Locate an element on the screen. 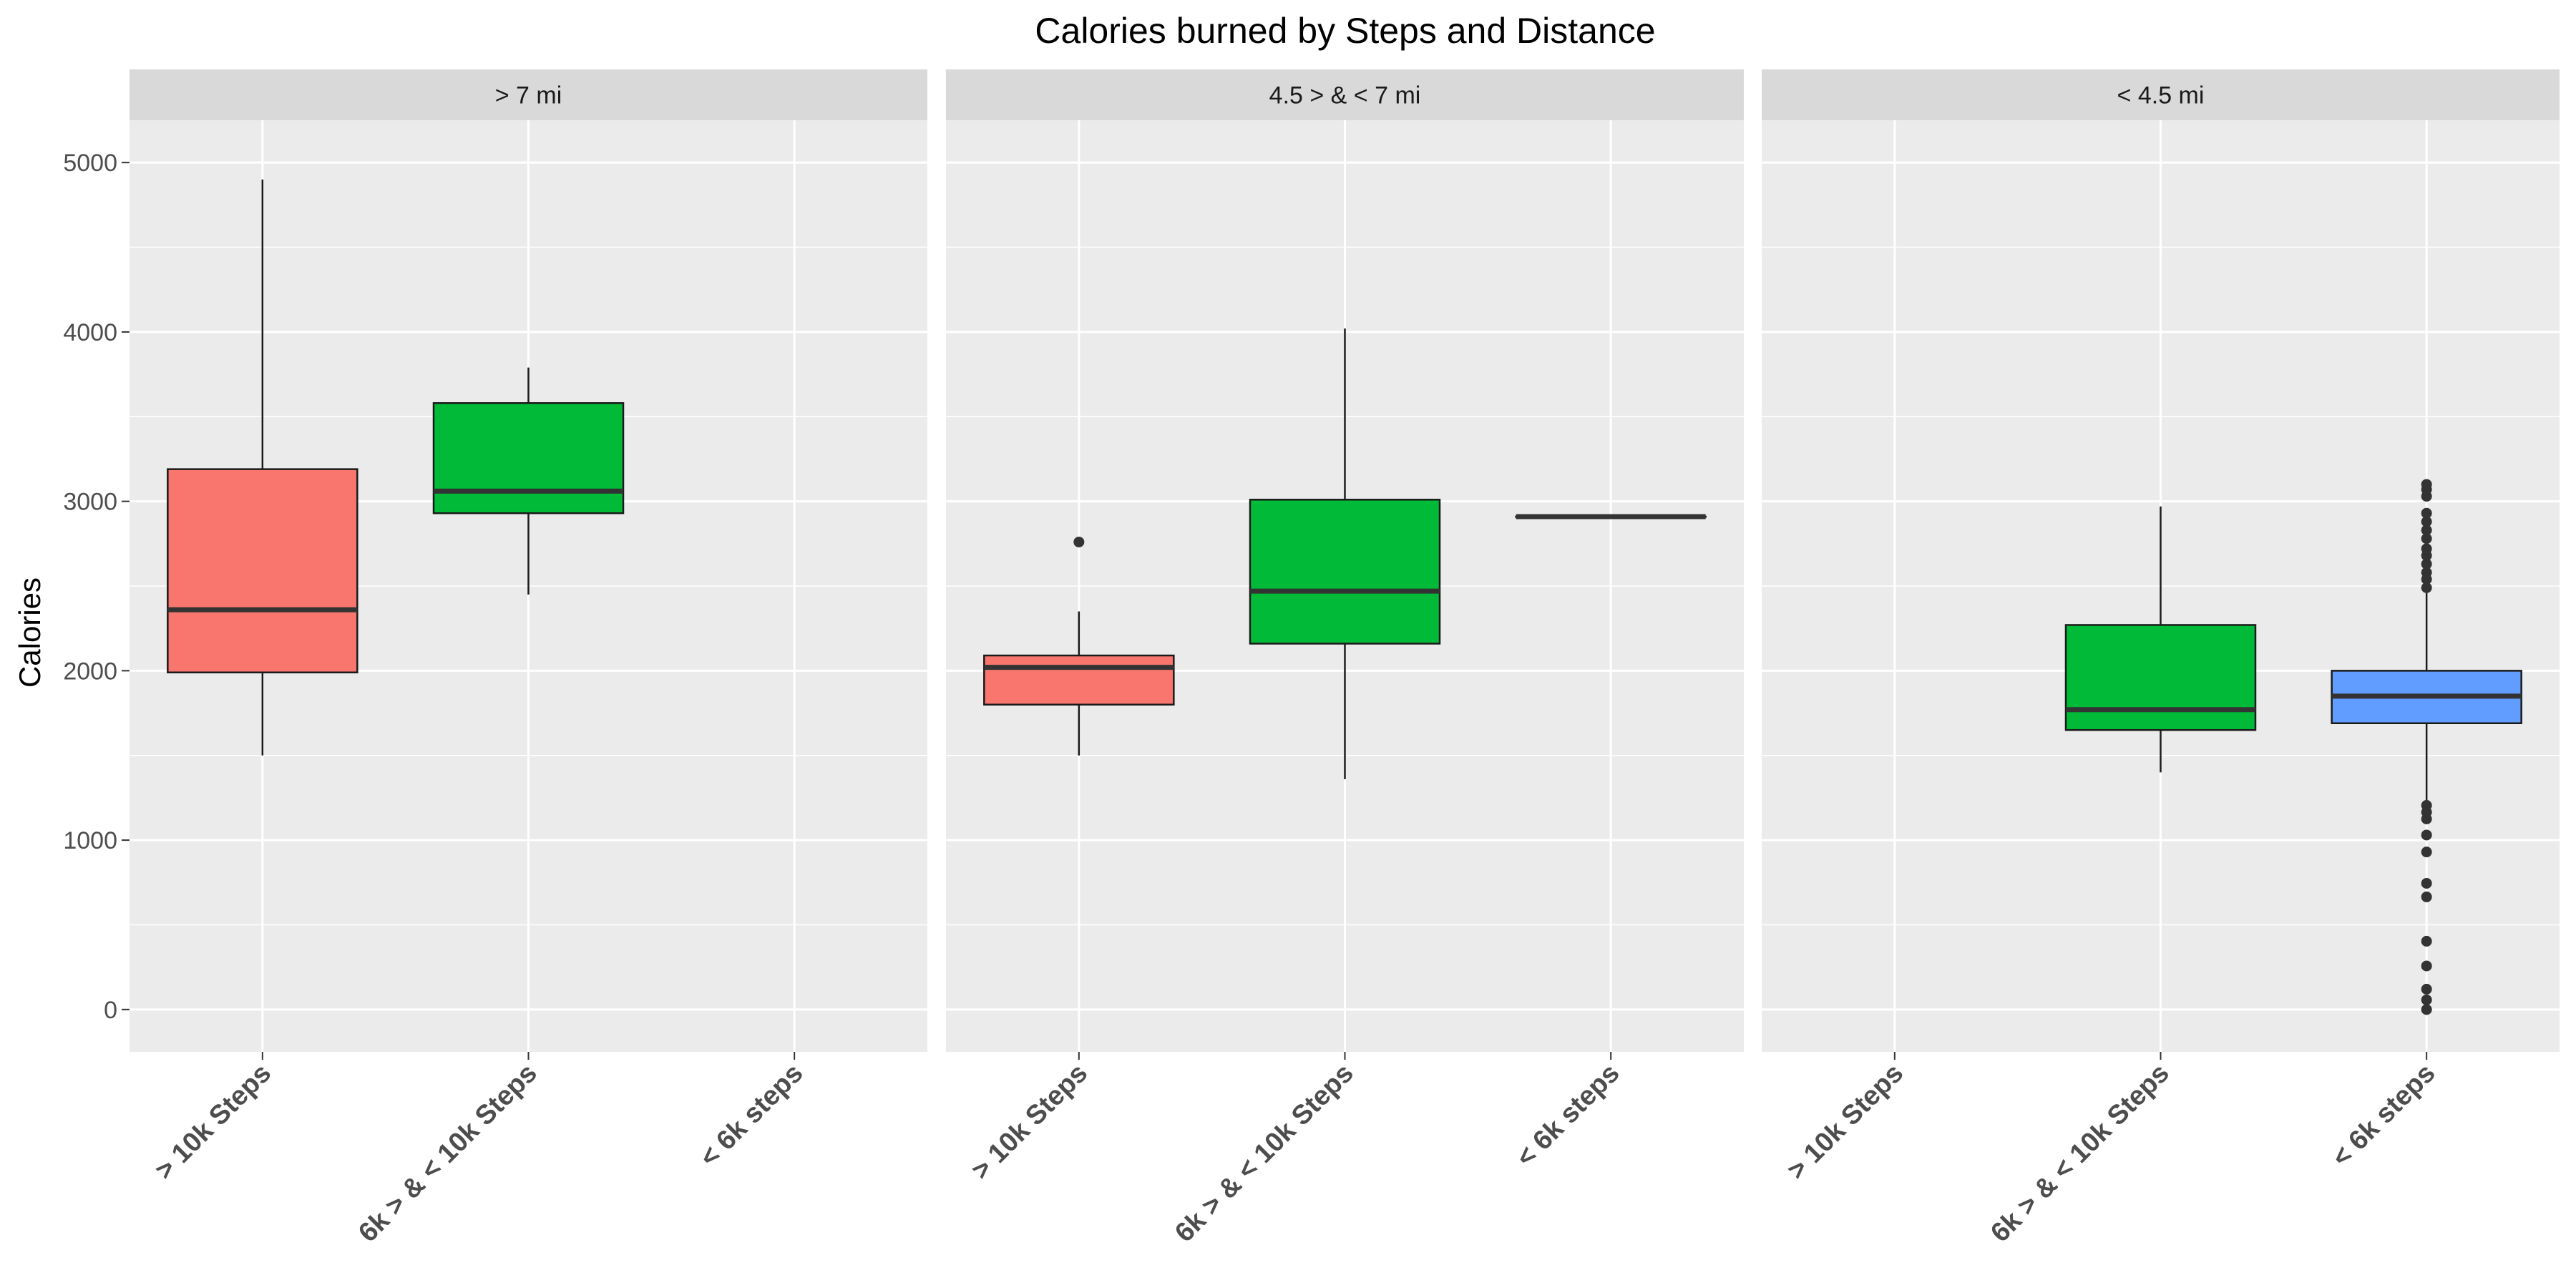 This screenshot has width=2576, height=1288. y-tick-label: 4000 is located at coordinates (90, 332).